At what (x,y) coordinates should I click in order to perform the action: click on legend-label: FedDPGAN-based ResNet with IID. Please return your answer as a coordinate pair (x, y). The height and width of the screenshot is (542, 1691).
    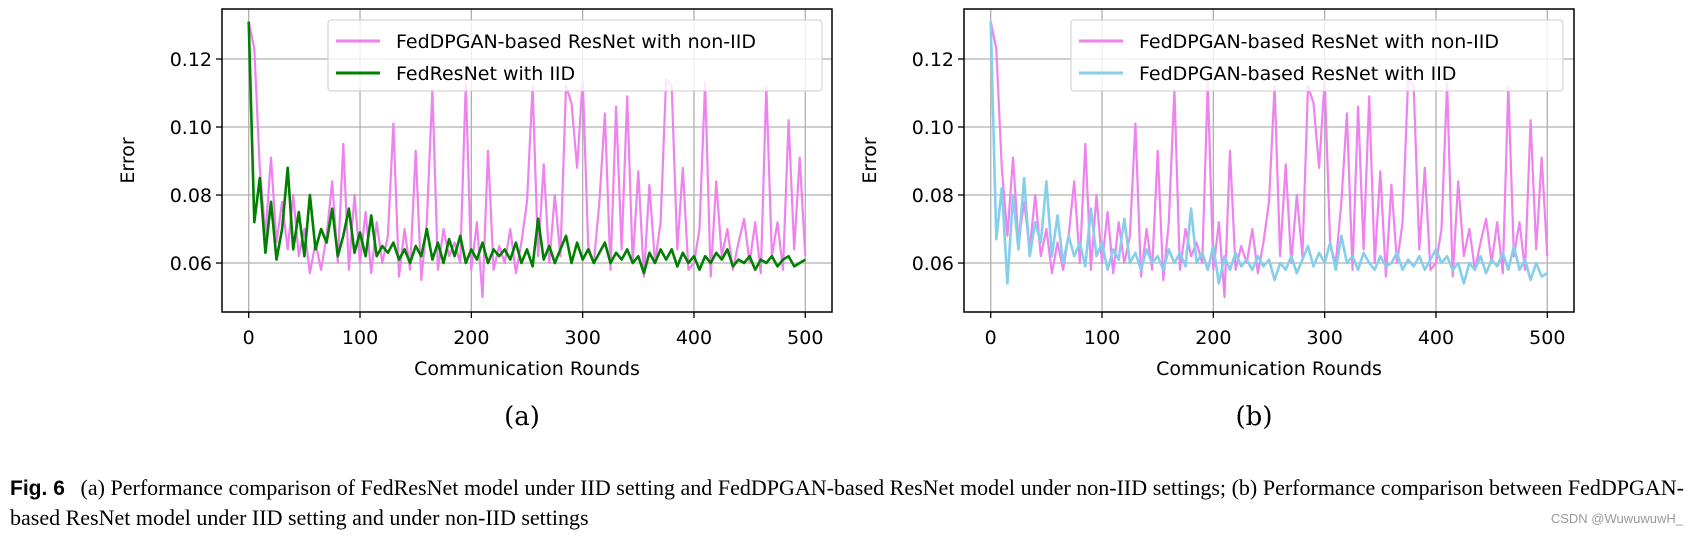
    Looking at the image, I should click on (1297, 74).